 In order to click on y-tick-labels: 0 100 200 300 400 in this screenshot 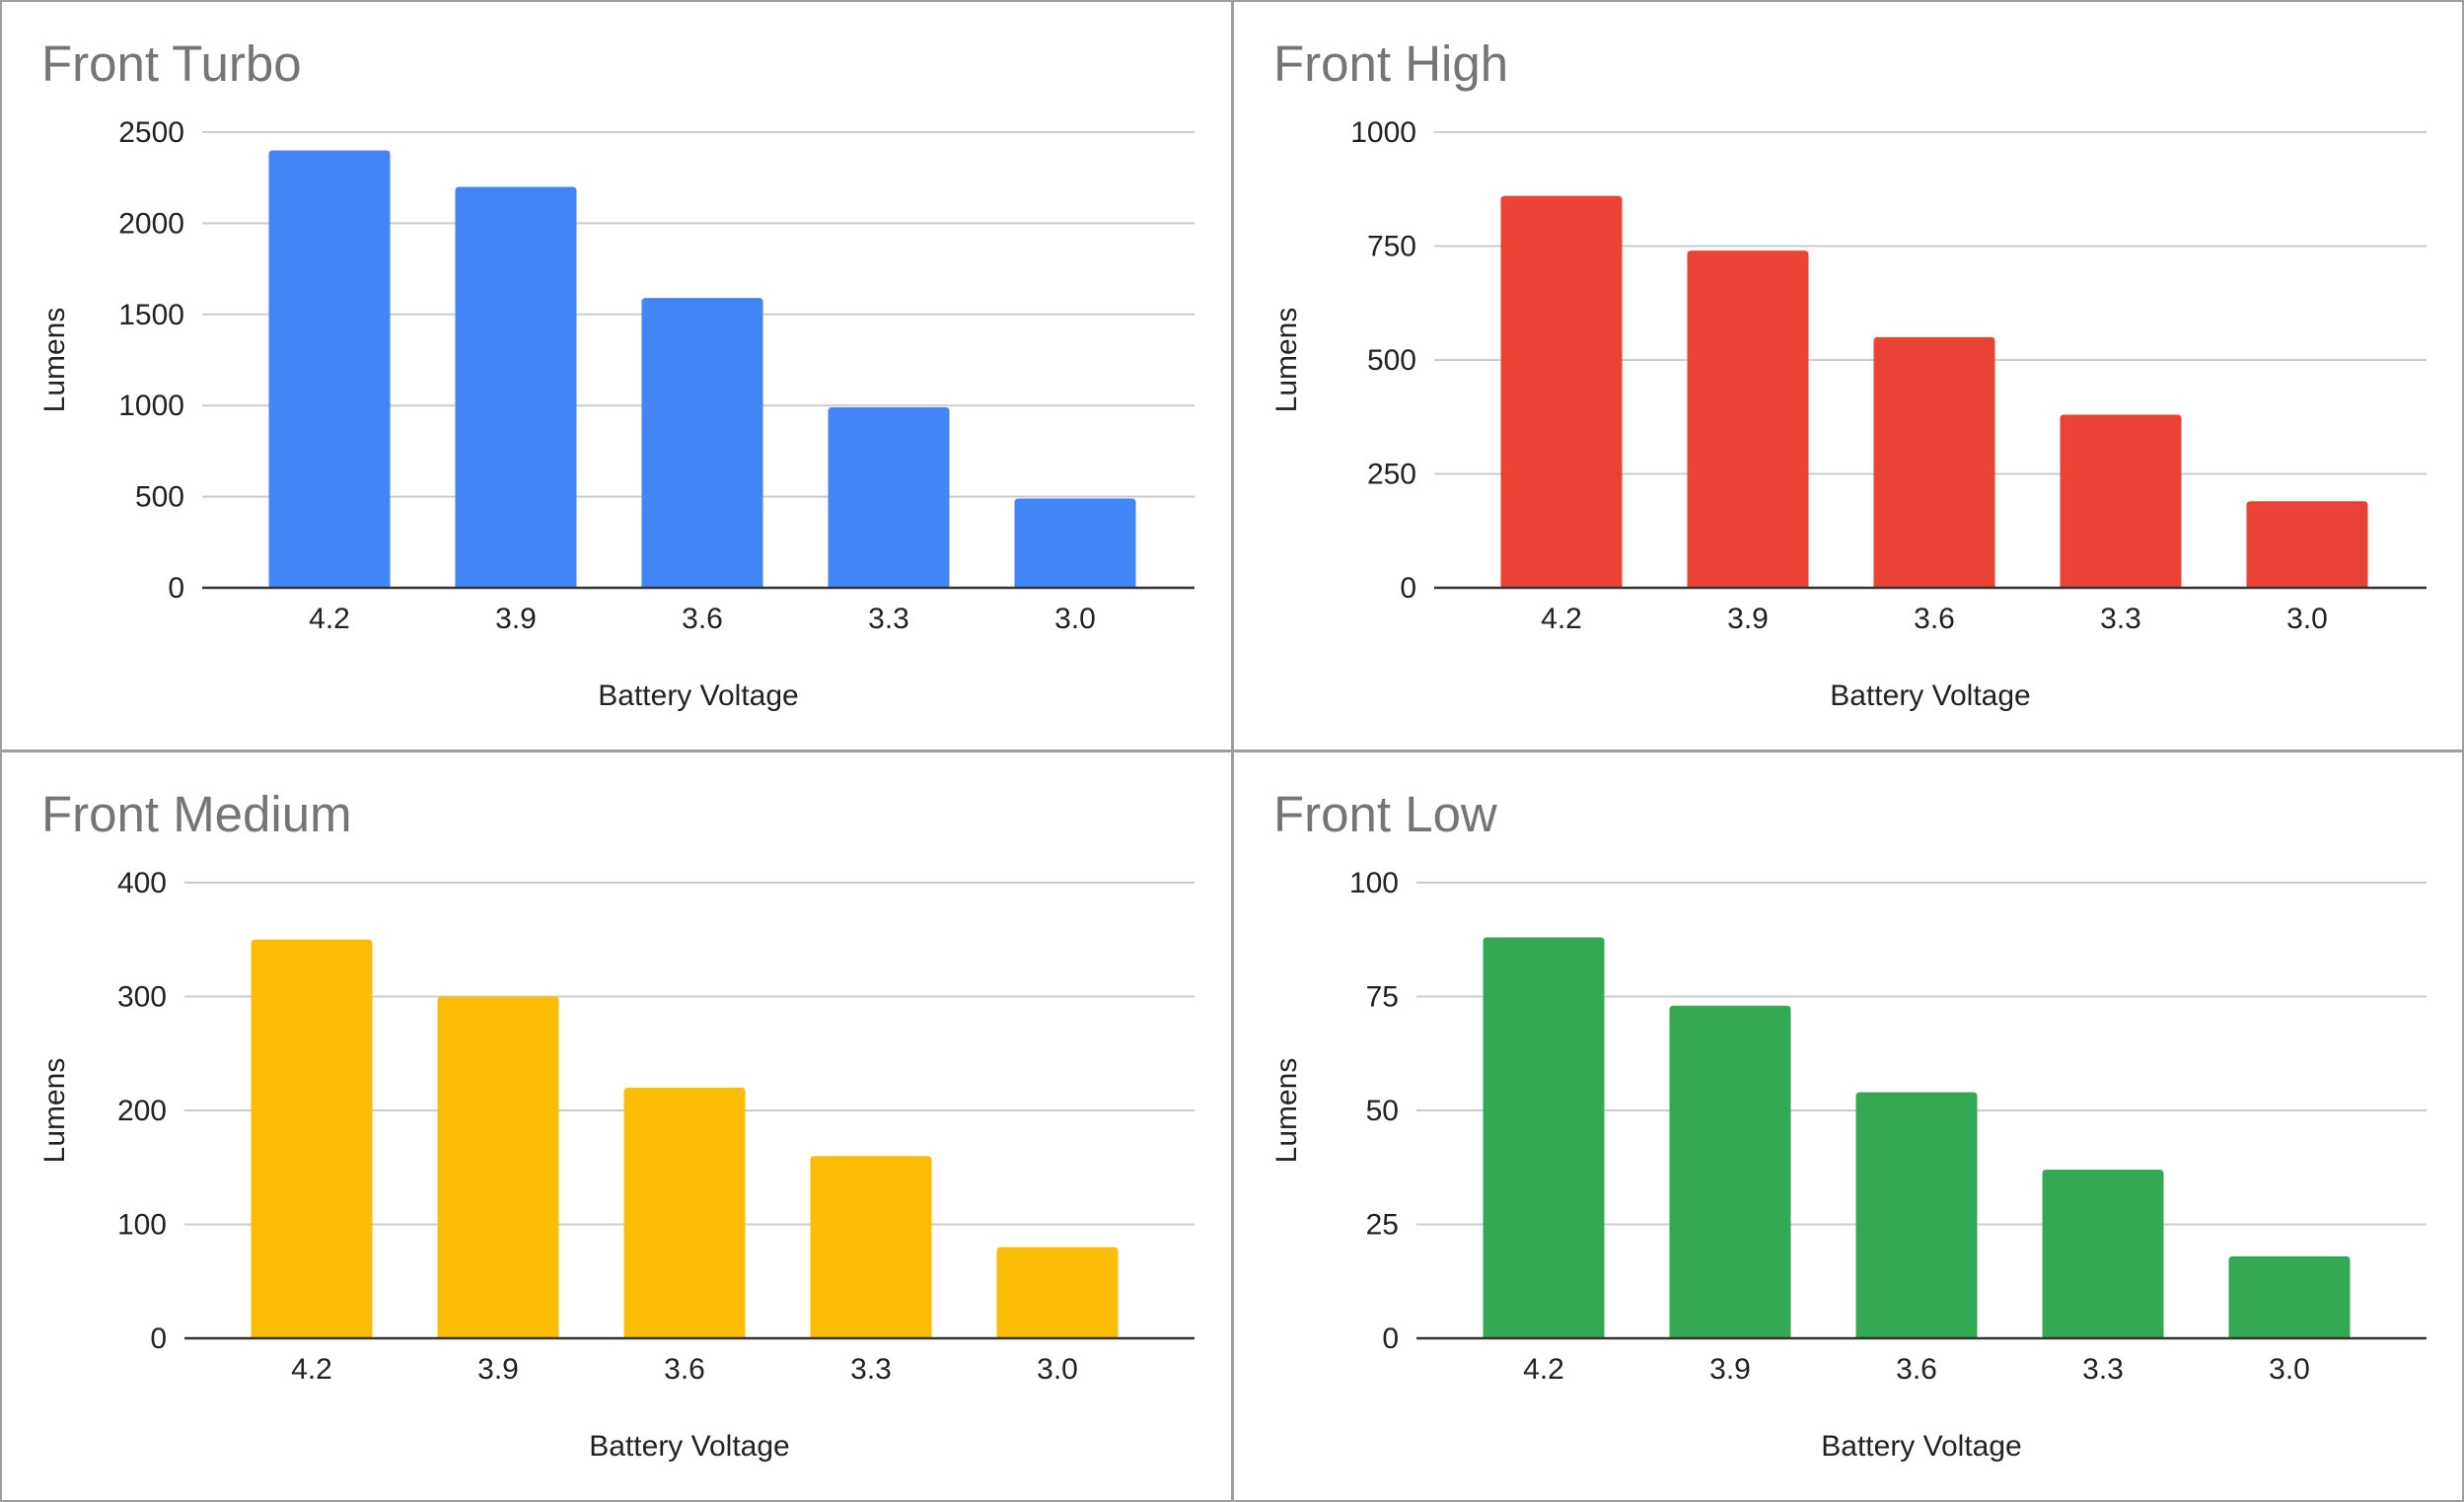, I will do `click(142, 1111)`.